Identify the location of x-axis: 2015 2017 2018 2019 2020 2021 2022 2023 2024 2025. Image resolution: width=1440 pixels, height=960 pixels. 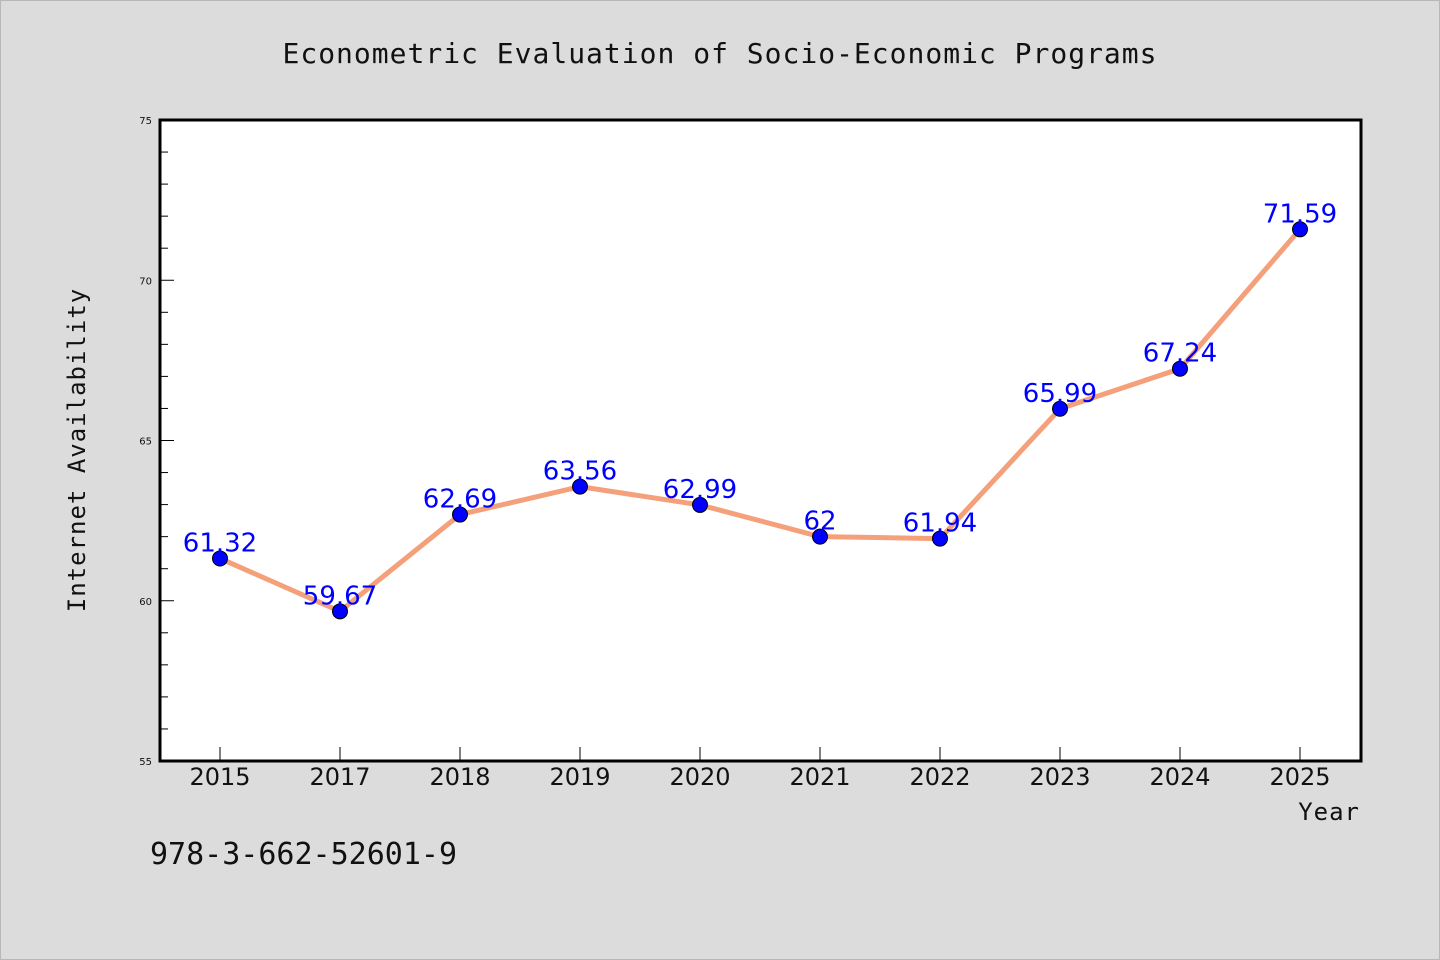
(760, 769).